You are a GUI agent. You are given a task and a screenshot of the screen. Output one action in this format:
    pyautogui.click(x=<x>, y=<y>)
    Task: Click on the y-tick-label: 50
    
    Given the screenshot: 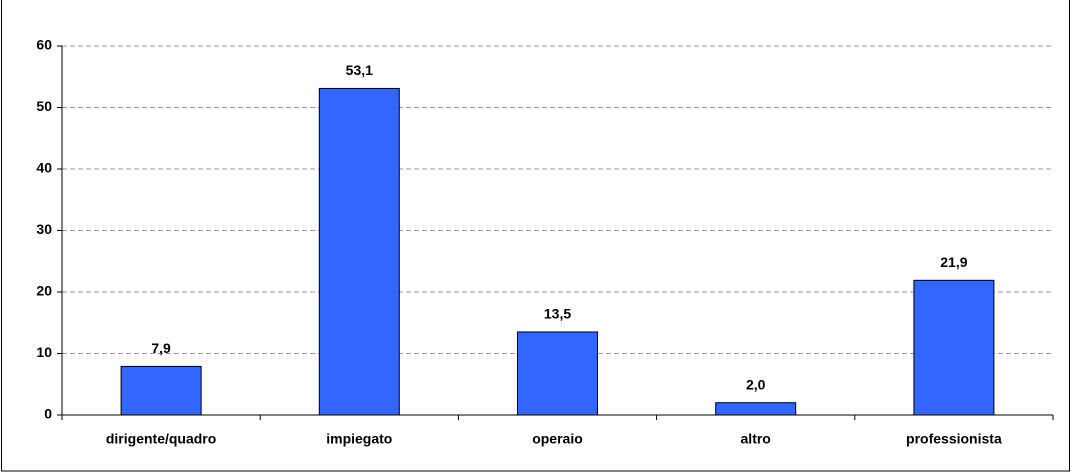 What is the action you would take?
    pyautogui.click(x=44, y=106)
    